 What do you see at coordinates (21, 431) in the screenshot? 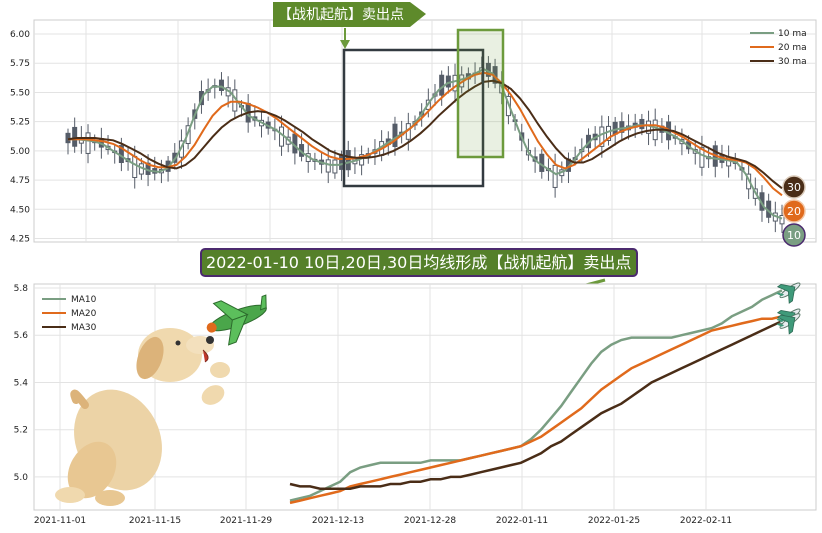
I see `bottom-y-tick-label: 5.2` at bounding box center [21, 431].